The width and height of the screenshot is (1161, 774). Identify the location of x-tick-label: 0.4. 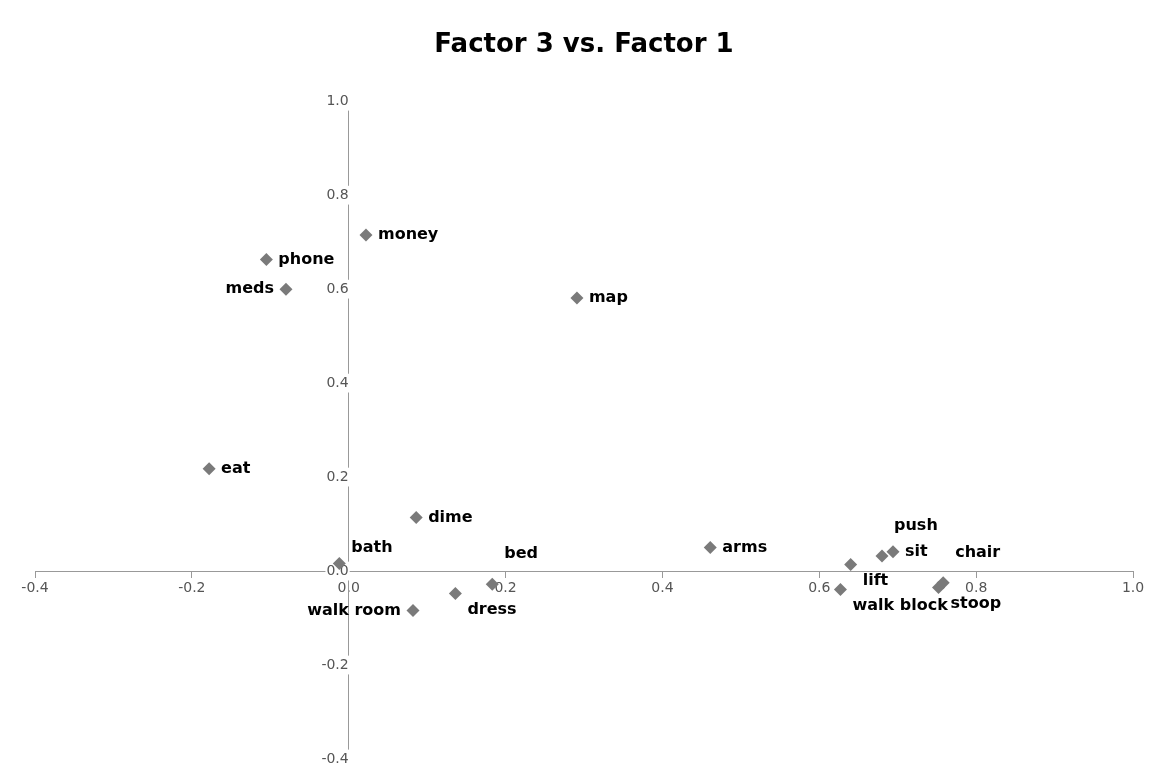
(662, 587).